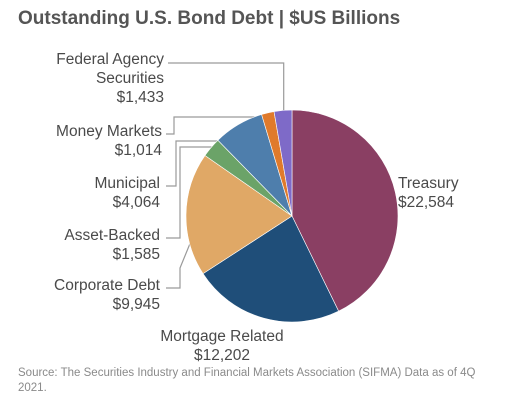 This screenshot has height=408, width=506. Describe the element at coordinates (109, 141) in the screenshot. I see `label-money-markets: Money Markets $1,014` at that location.